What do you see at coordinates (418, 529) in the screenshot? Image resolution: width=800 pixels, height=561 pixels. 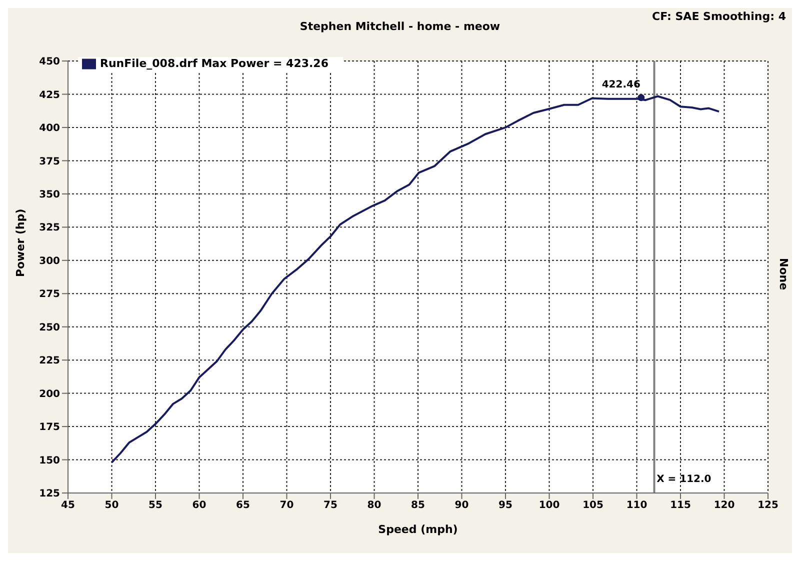 I see `x-axis-title: Speed (mph)` at bounding box center [418, 529].